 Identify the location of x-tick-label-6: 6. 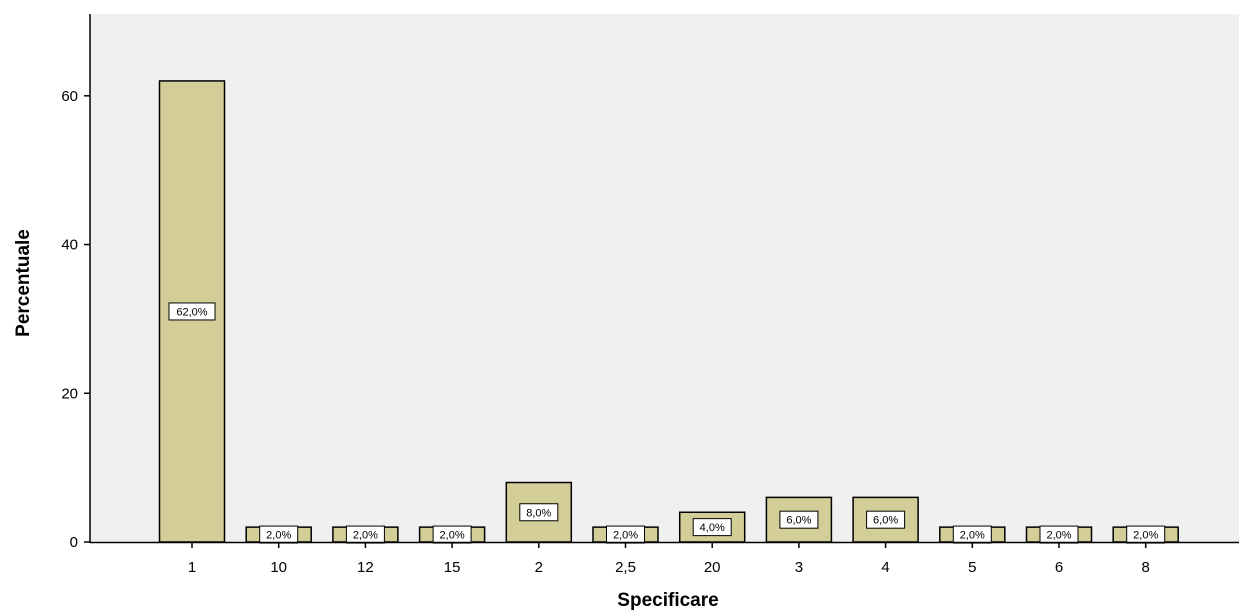
(1059, 567).